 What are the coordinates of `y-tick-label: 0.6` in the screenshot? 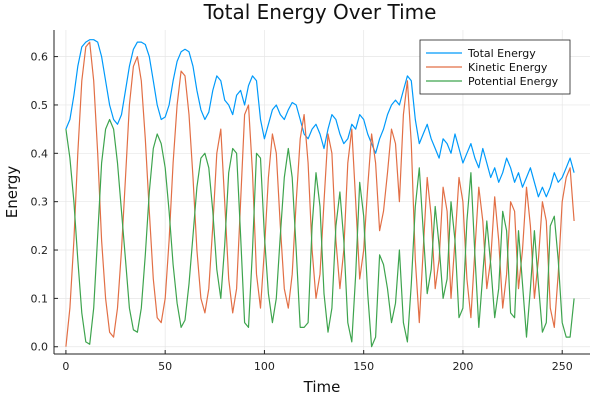 It's located at (40, 57).